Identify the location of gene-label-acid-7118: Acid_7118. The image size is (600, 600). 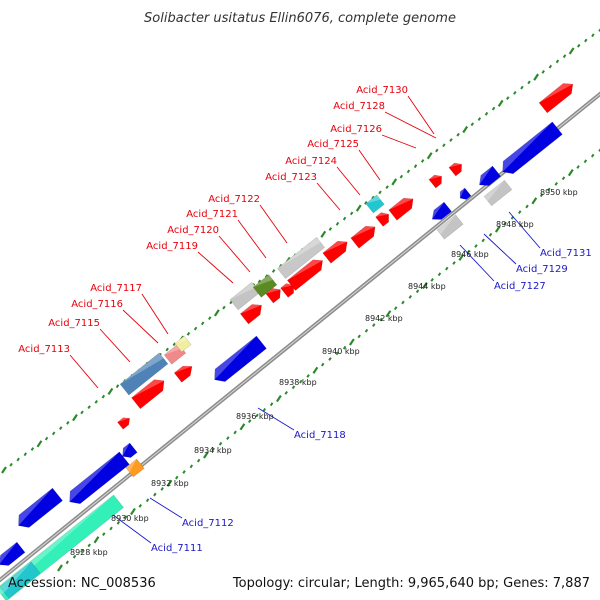
(320, 435).